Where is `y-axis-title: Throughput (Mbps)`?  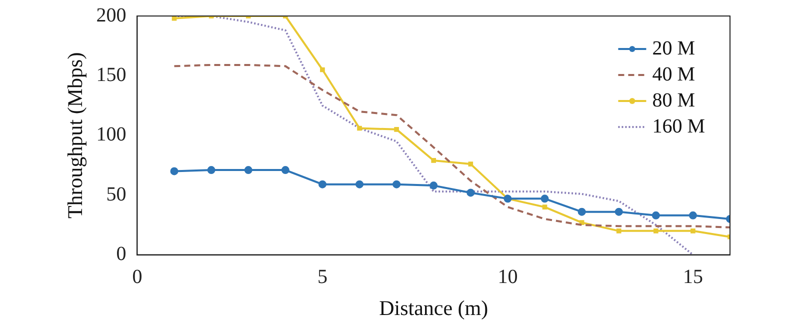
y-axis-title: Throughput (Mbps) is located at coordinates (75, 135).